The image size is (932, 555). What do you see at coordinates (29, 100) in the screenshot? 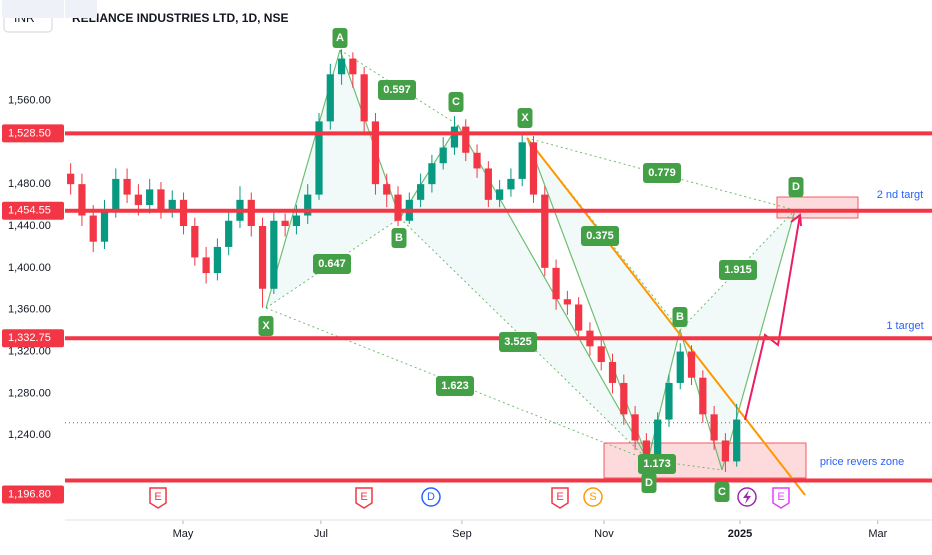
I see `y-tick-label: 1,560.00` at bounding box center [29, 100].